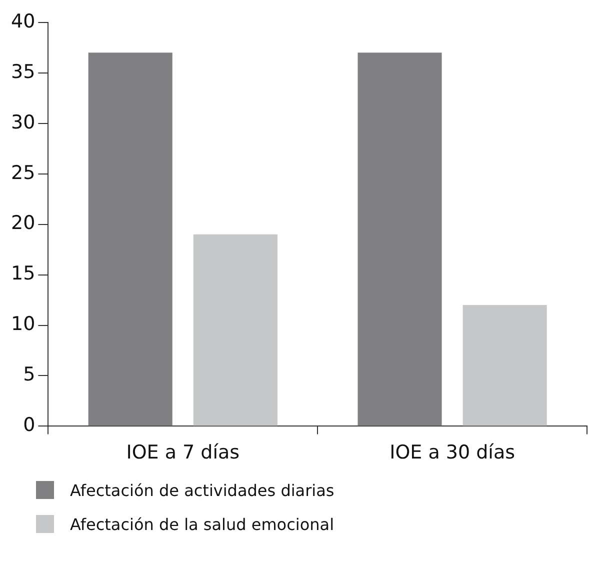 This screenshot has height=564, width=601. What do you see at coordinates (452, 453) in the screenshot?
I see `x-tick-label: IOE a 30 días` at bounding box center [452, 453].